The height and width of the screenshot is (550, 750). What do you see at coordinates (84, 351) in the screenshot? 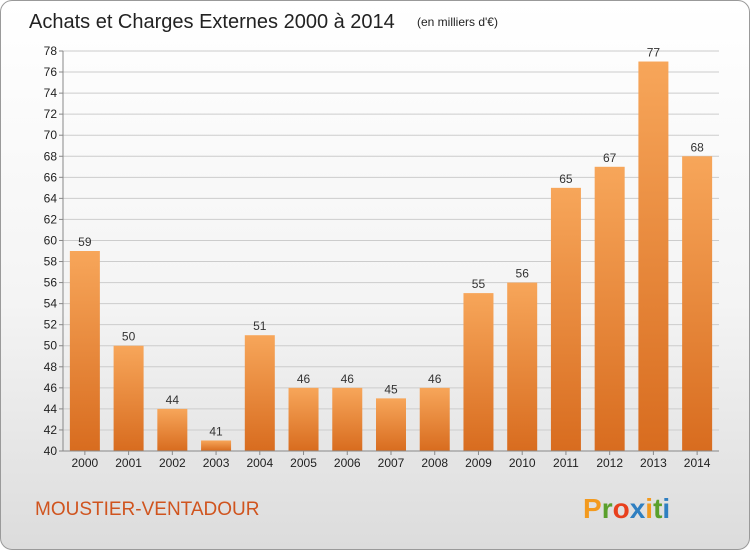
I see `bar-2000` at bounding box center [84, 351].